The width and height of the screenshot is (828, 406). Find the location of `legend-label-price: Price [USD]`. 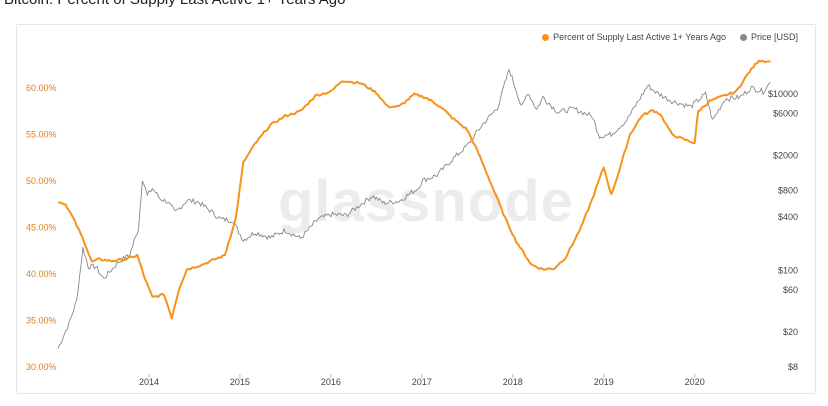

legend-label-price: Price [USD] is located at coordinates (774, 37).